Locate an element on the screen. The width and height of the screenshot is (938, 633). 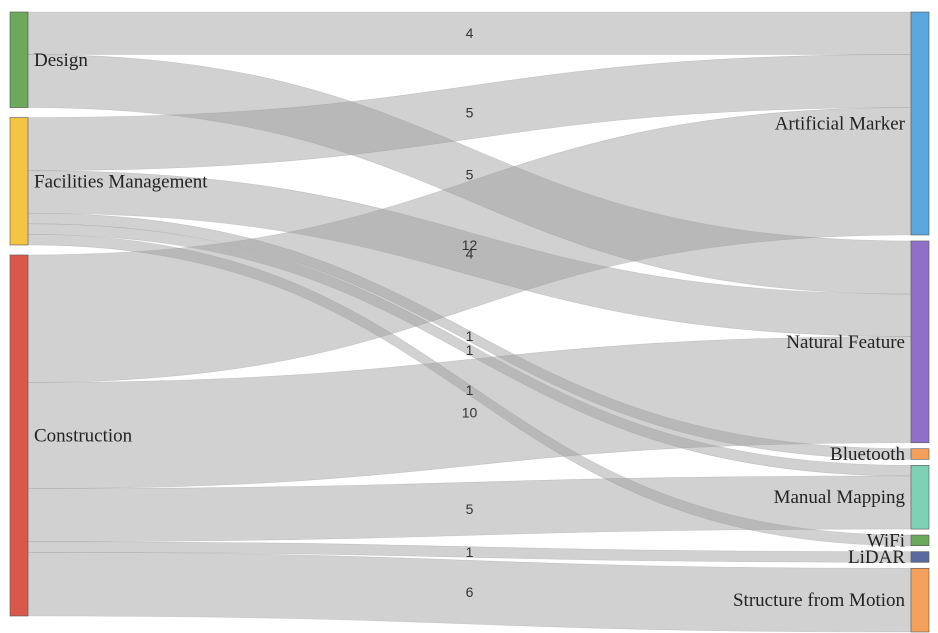
flow-value-label: 10 is located at coordinates (470, 413).